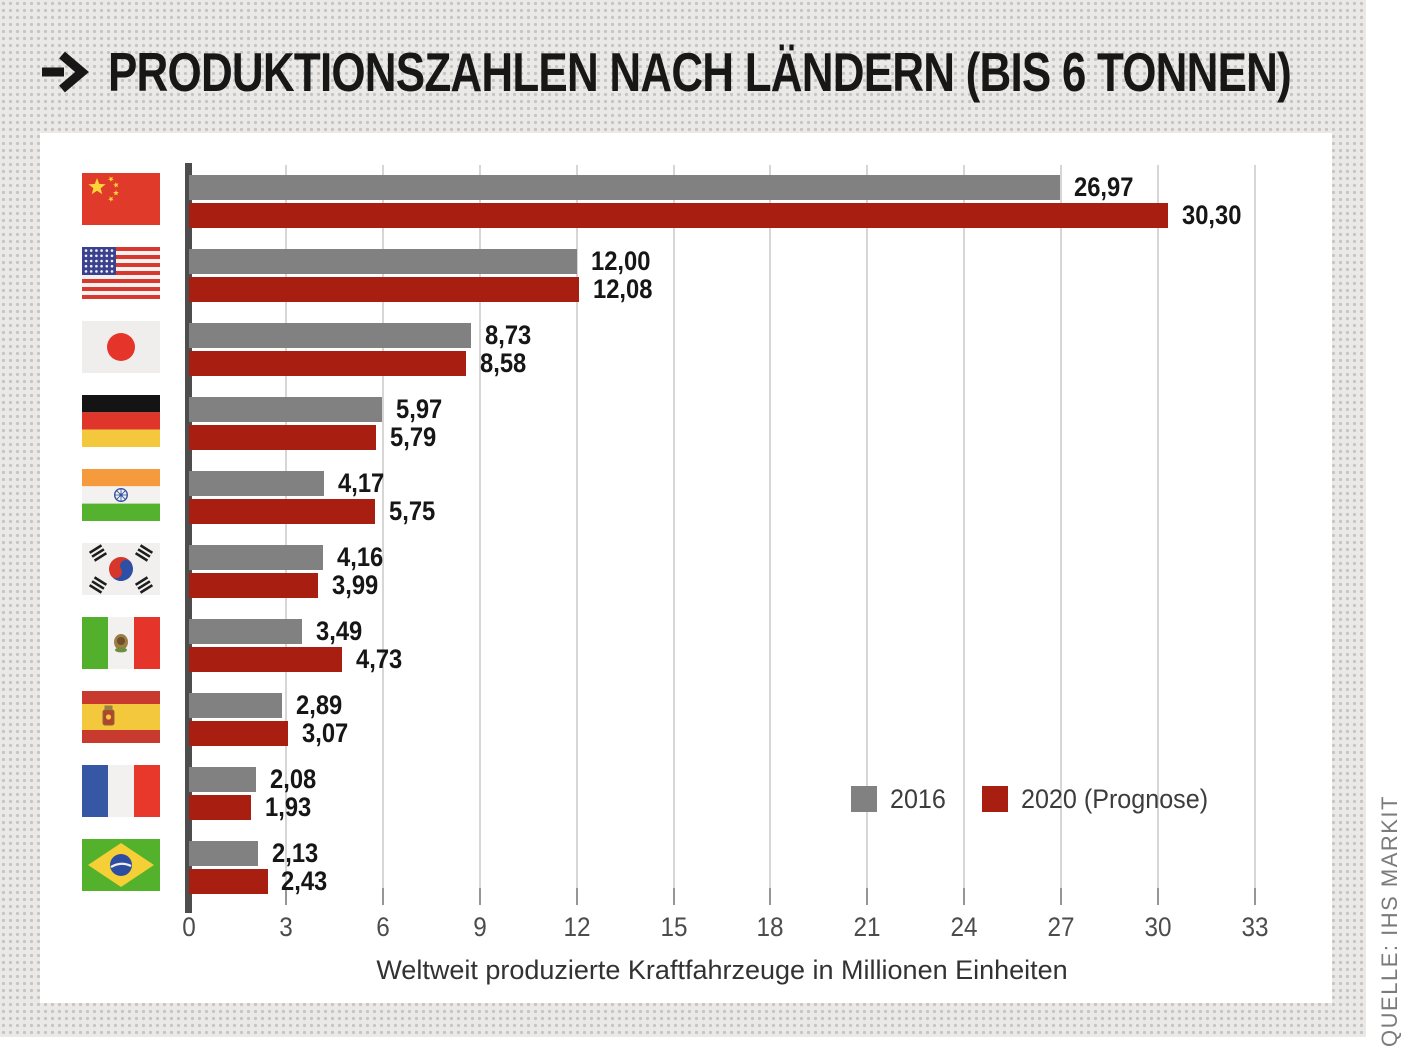 Image resolution: width=1411 pixels, height=1053 pixels. I want to click on value-label: 26,97, so click(1104, 187).